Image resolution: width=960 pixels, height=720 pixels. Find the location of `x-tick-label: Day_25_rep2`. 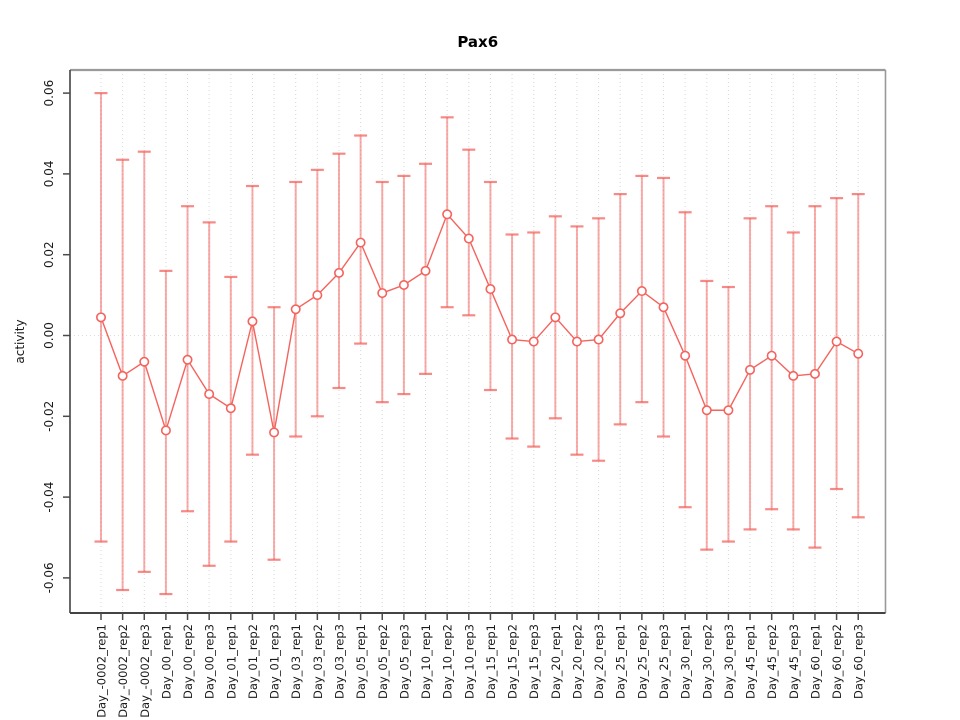

x-tick-label: Day_25_rep2 is located at coordinates (642, 661).